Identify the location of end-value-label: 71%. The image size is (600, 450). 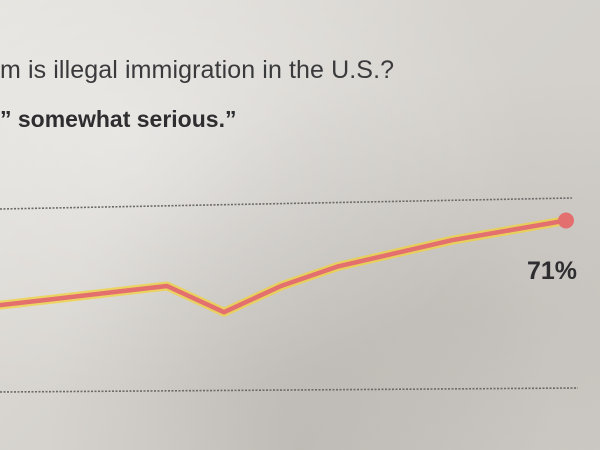
(552, 271).